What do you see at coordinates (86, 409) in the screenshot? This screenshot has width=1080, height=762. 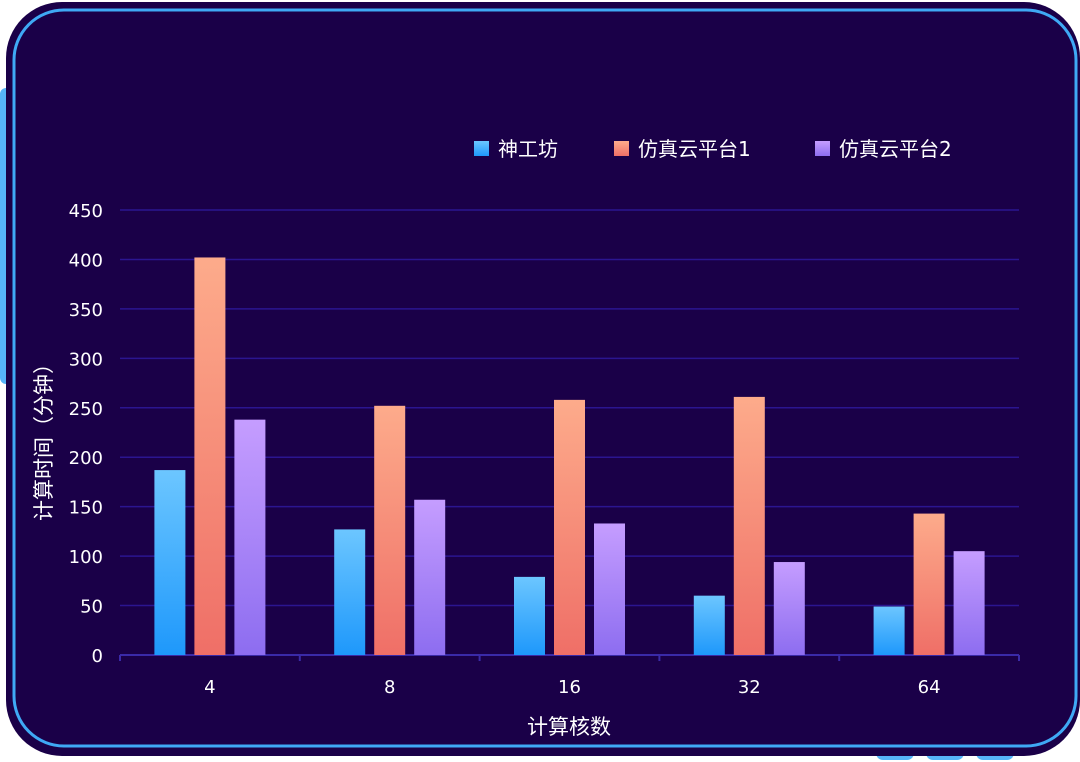 I see `y-tick-label: 250` at bounding box center [86, 409].